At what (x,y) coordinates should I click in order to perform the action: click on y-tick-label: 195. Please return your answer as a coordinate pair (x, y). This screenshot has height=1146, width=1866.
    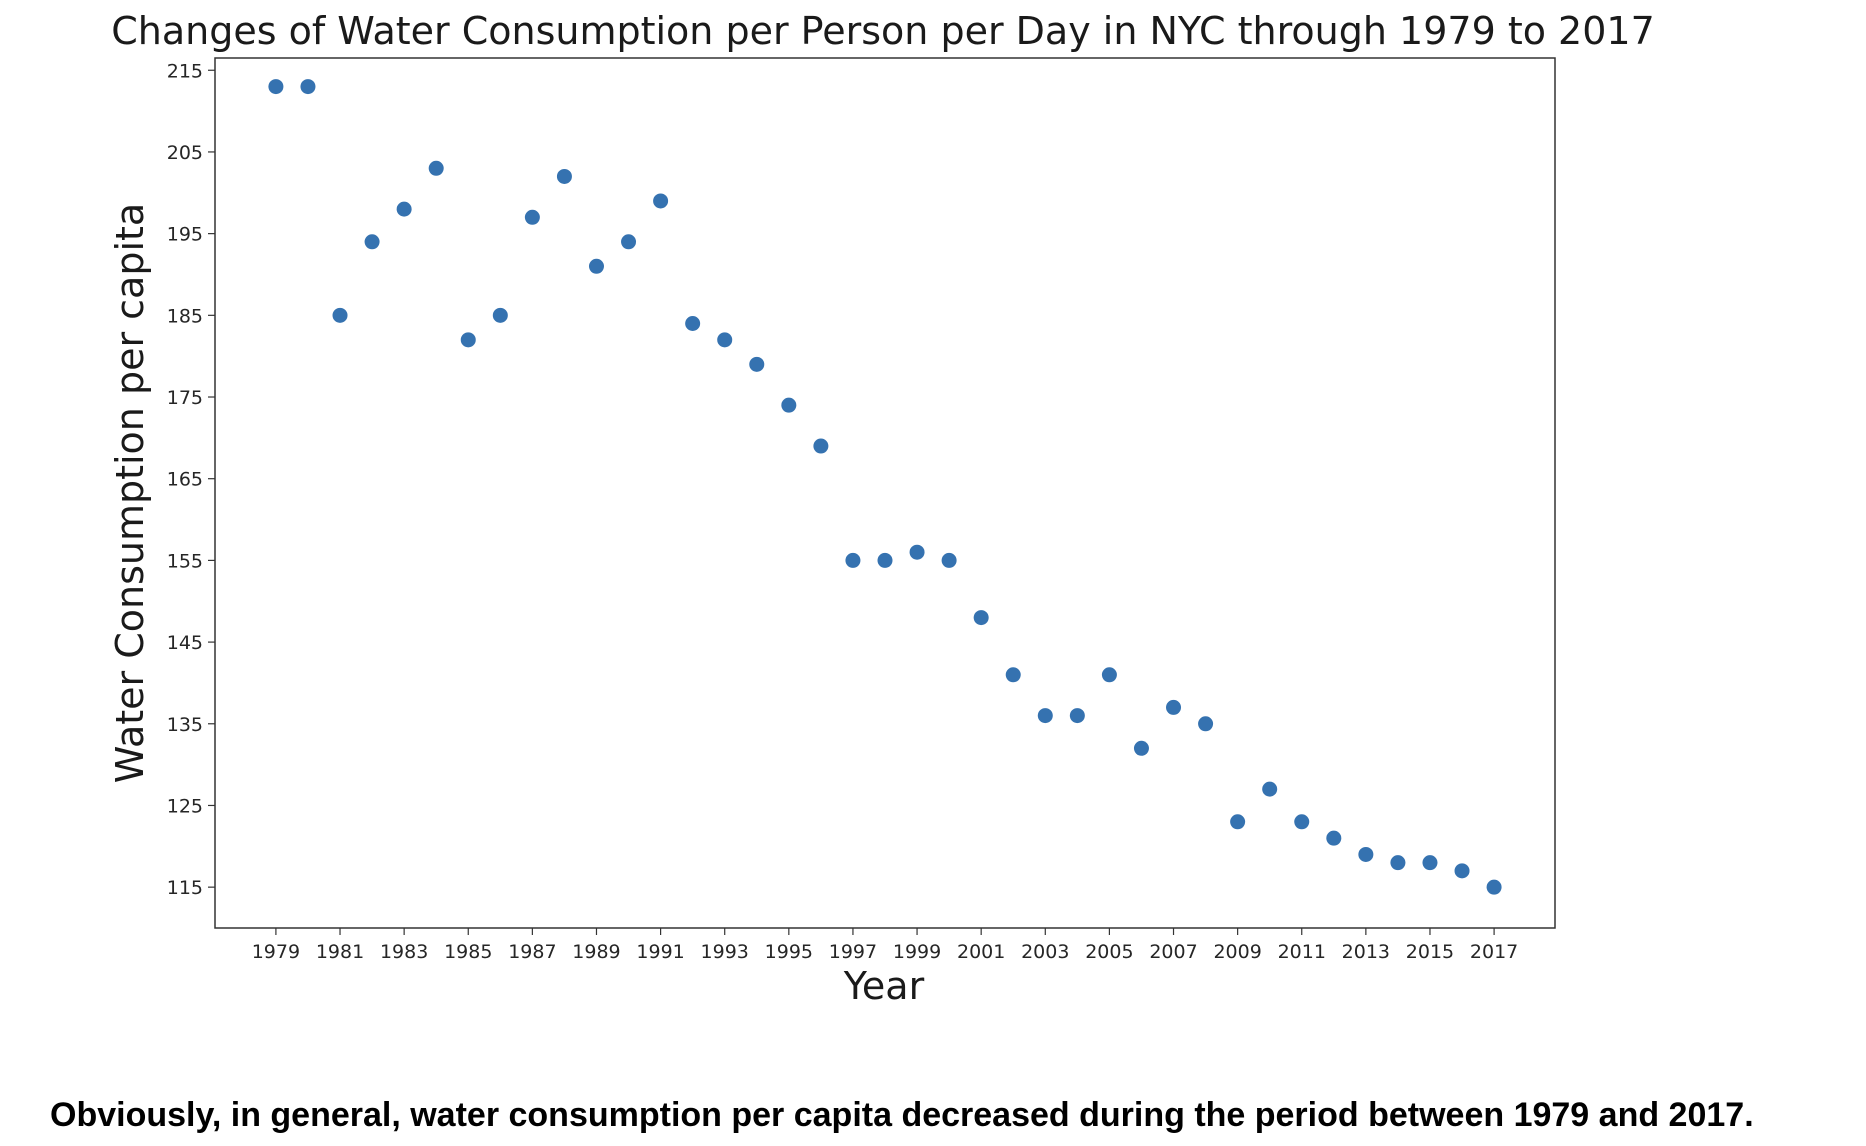
    Looking at the image, I should click on (185, 235).